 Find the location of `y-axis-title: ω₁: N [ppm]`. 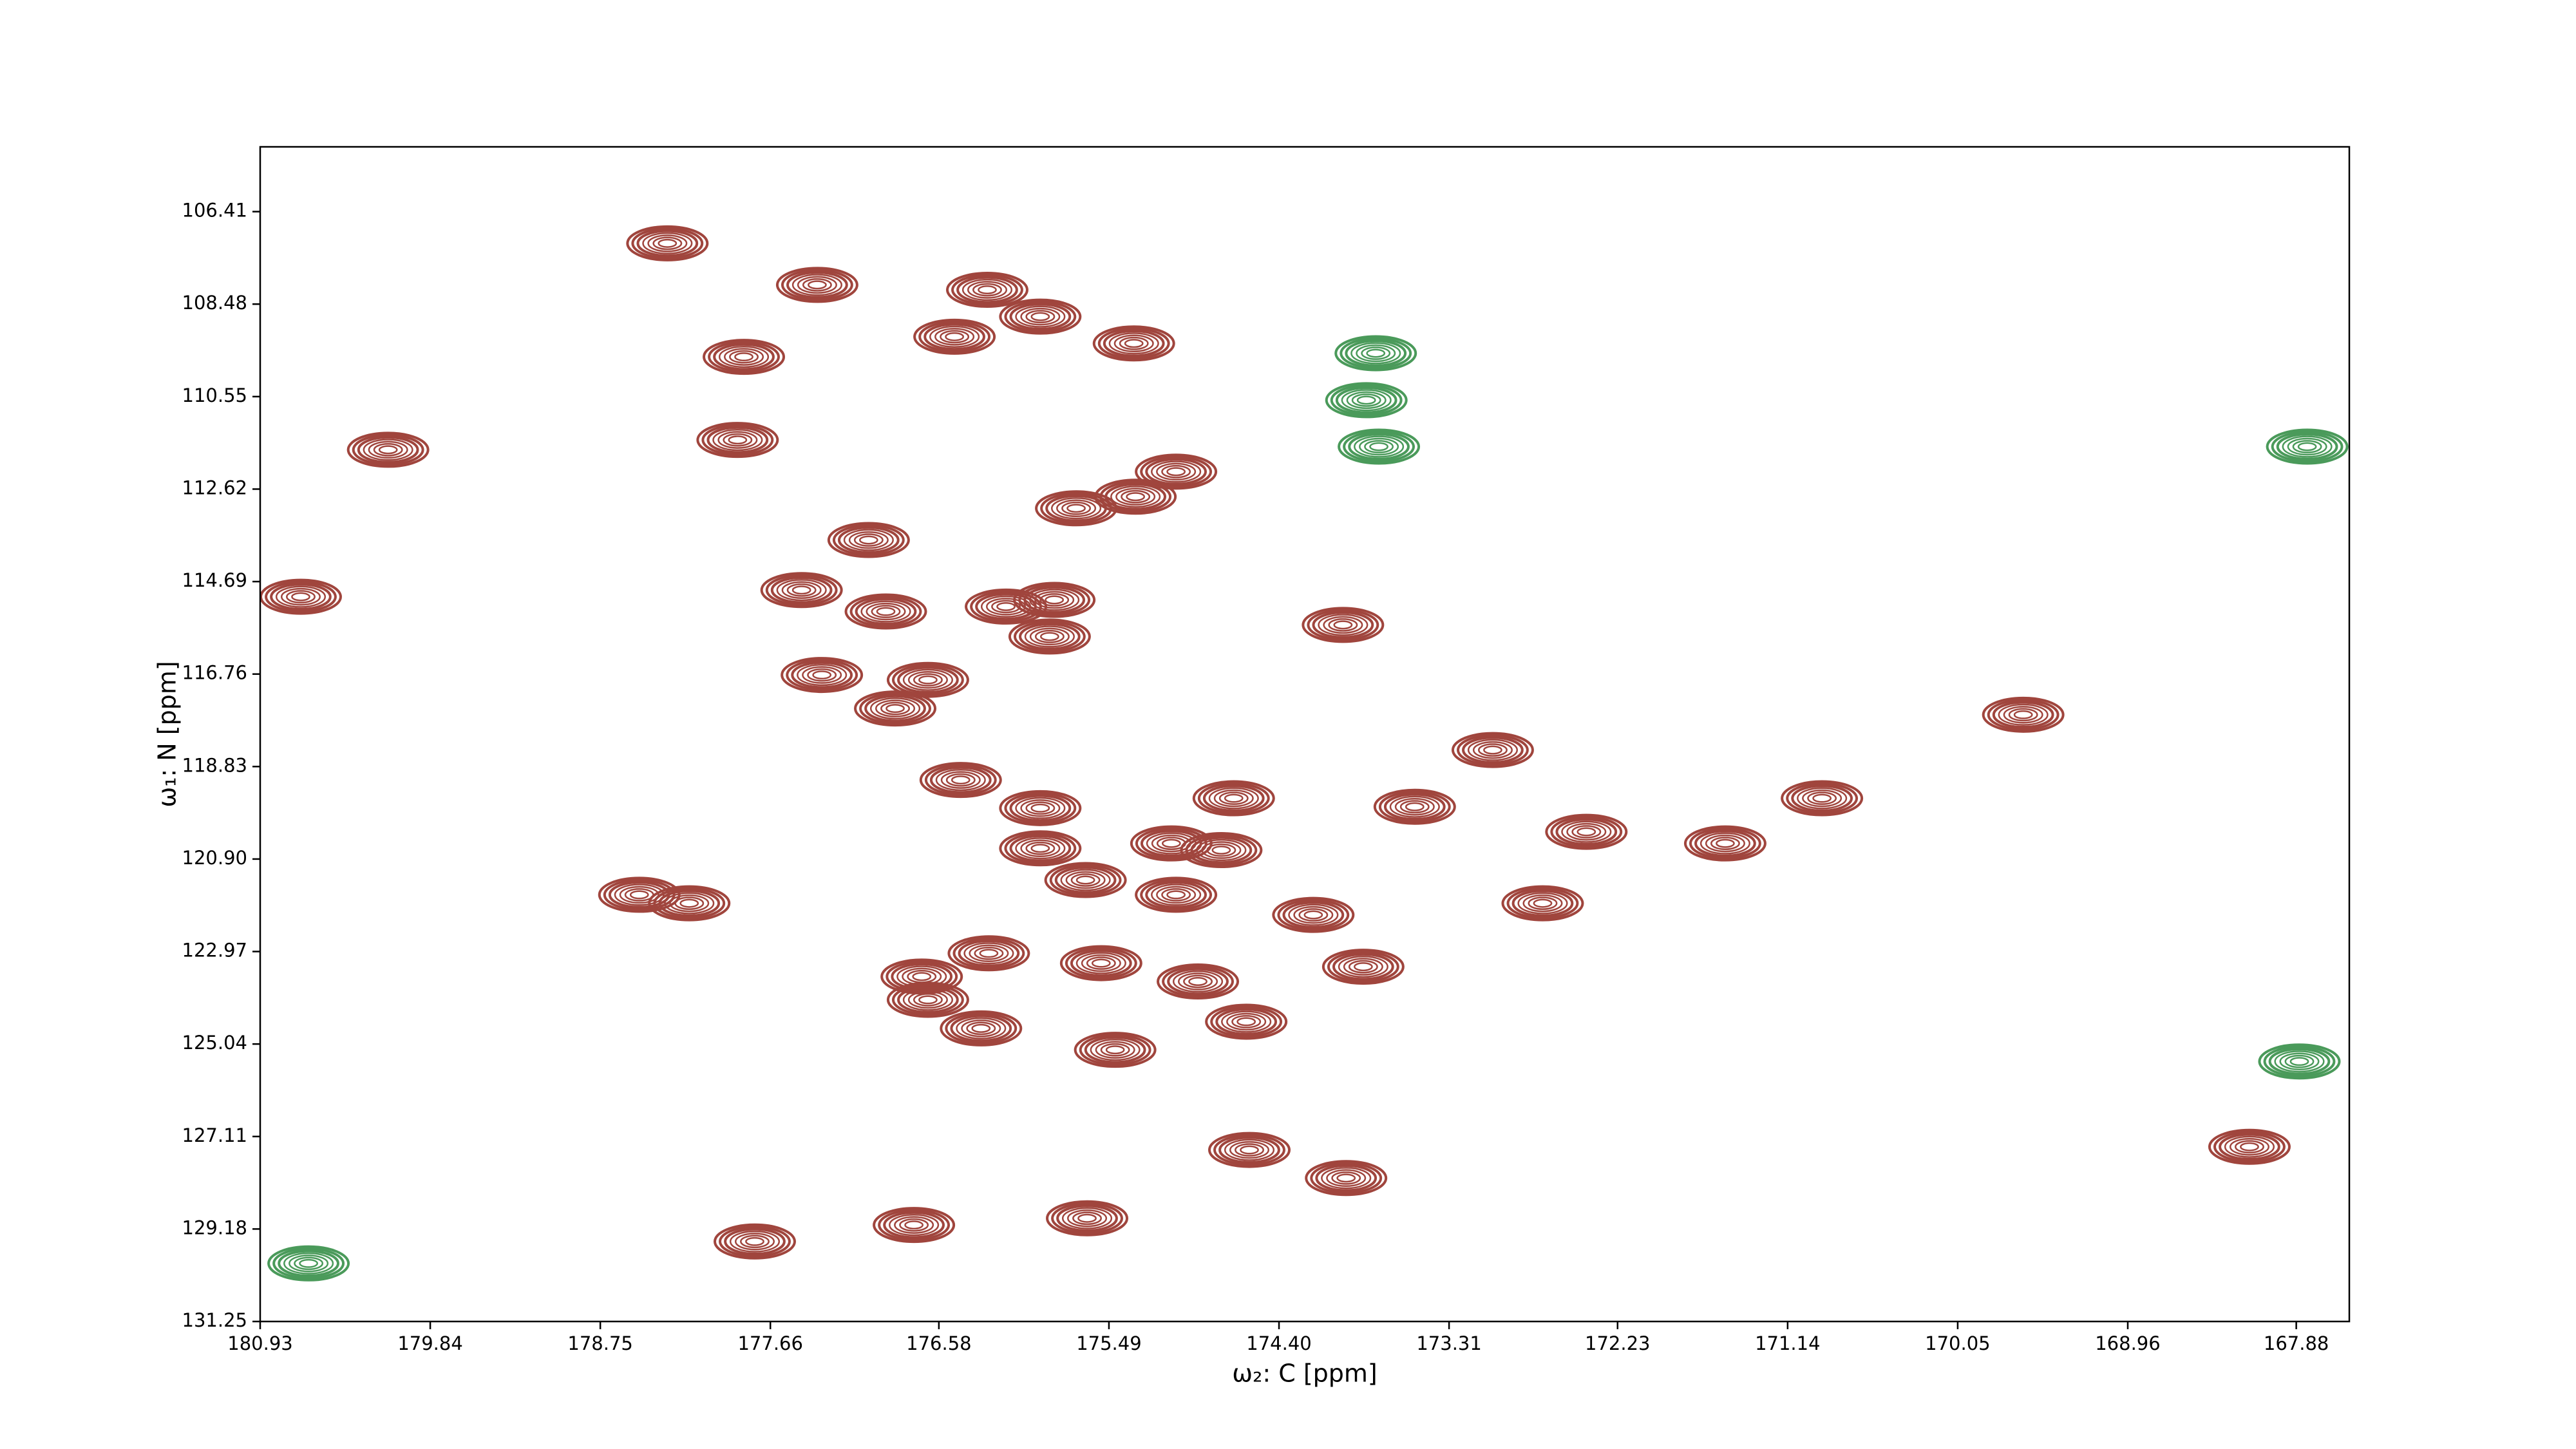

y-axis-title: ω₁: N [ppm] is located at coordinates (167, 734).